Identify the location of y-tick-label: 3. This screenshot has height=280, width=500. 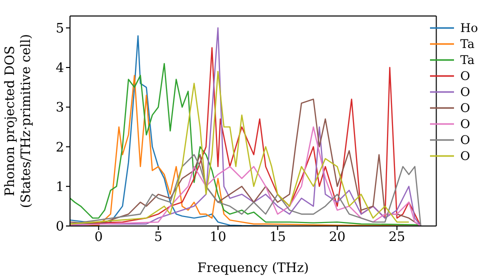
(60, 108).